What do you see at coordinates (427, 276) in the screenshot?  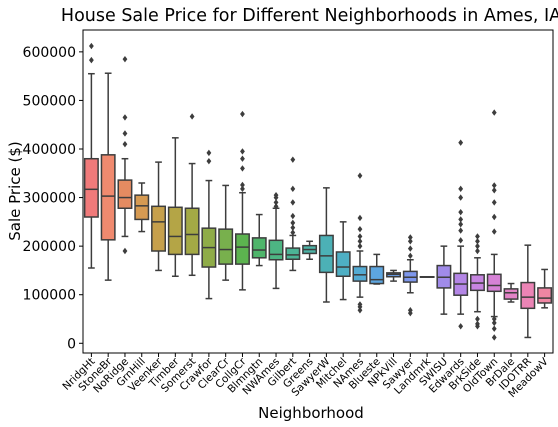 I see `box-Landmrk` at bounding box center [427, 276].